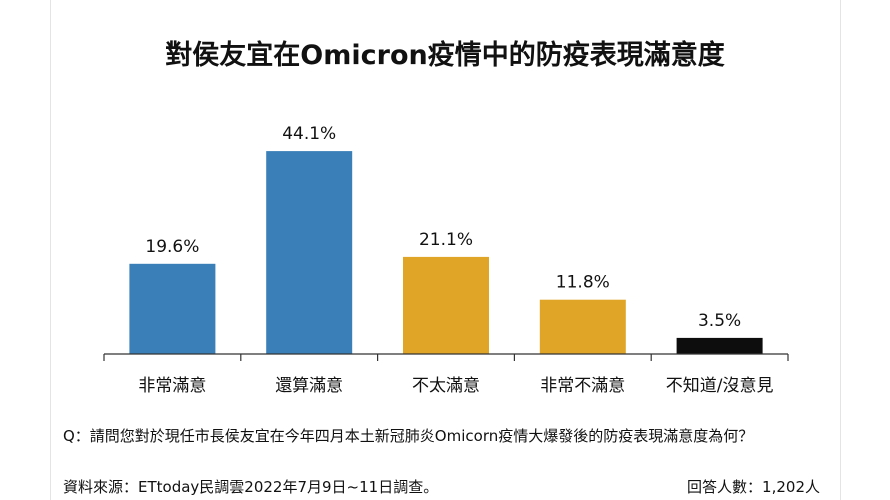 Image resolution: width=890 pixels, height=500 pixels. What do you see at coordinates (309, 134) in the screenshot?
I see `value-label-1: 44.1%` at bounding box center [309, 134].